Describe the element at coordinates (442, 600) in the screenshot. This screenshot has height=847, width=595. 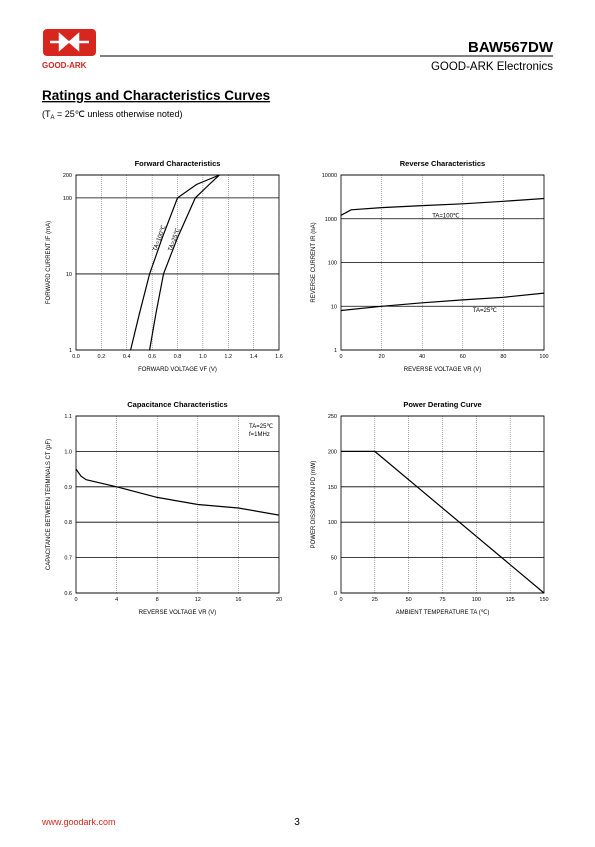
I see `x-tick-label: 75` at that location.